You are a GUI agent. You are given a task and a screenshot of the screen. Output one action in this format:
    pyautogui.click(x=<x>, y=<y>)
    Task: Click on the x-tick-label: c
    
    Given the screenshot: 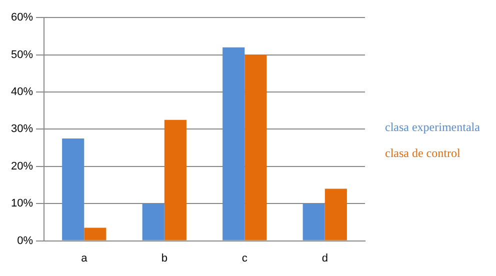 What is the action you would take?
    pyautogui.click(x=245, y=258)
    